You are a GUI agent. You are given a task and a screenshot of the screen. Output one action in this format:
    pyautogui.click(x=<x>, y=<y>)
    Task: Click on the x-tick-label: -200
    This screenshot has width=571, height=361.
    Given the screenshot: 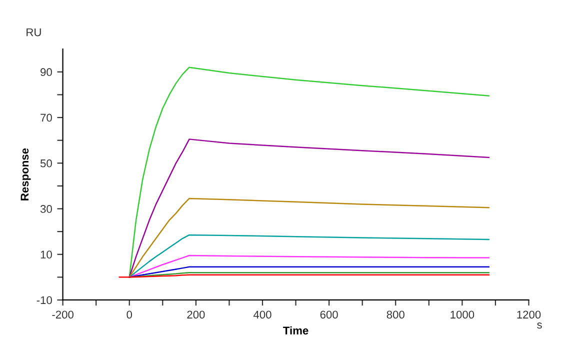 What is the action you would take?
    pyautogui.click(x=63, y=314)
    